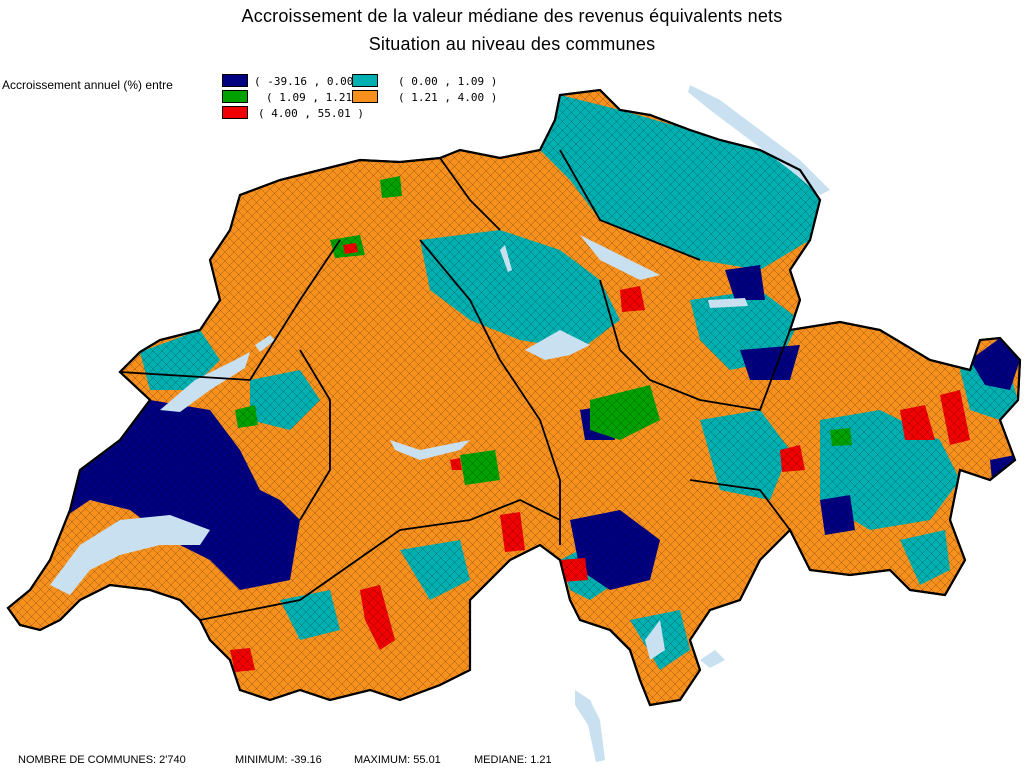 This screenshot has width=1024, height=768. I want to click on footer-commune-count: NOMBRE DE COMMUNES: 2'740, so click(102, 760).